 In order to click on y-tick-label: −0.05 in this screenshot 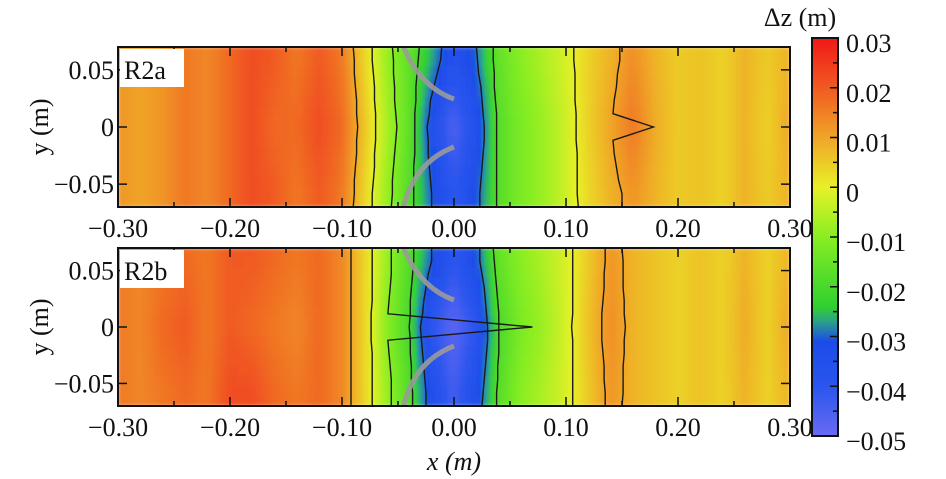, I will do `click(84, 383)`.